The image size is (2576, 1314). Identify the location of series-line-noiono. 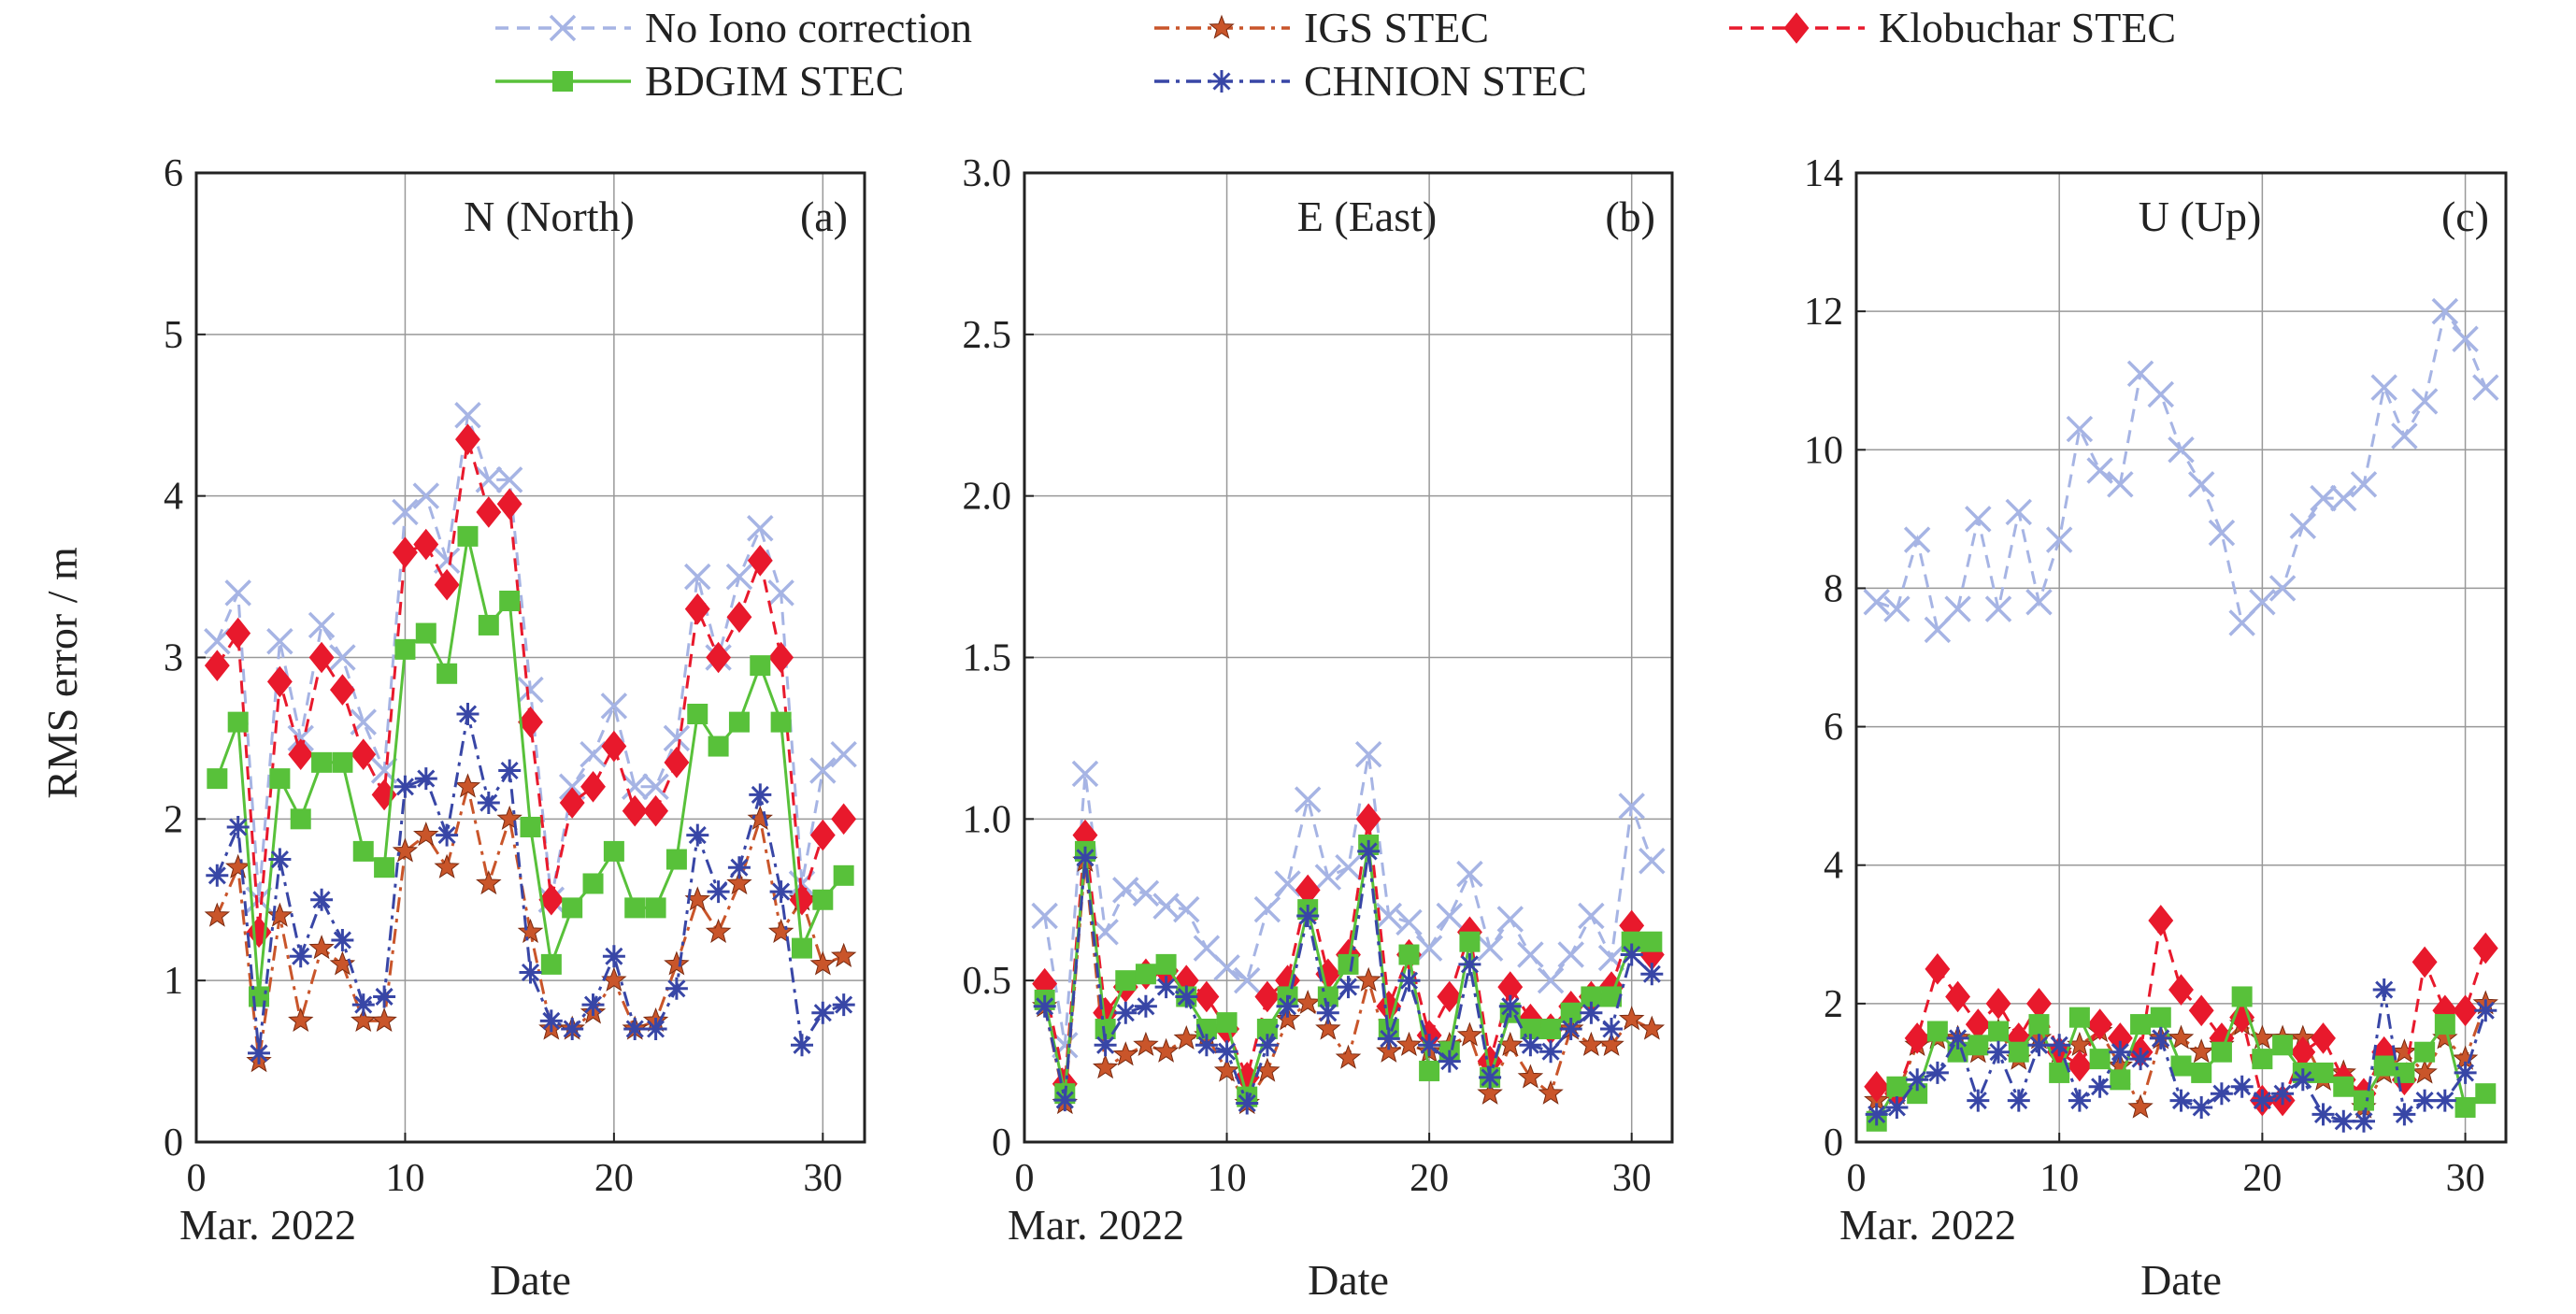
(2181, 470).